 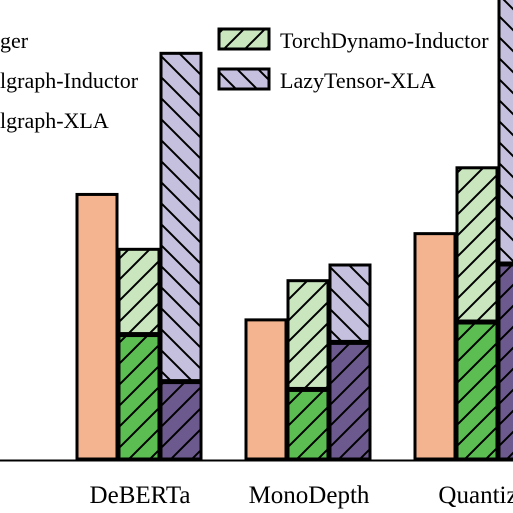 I want to click on legend-label: LazyTensor-XLA, so click(x=358, y=80).